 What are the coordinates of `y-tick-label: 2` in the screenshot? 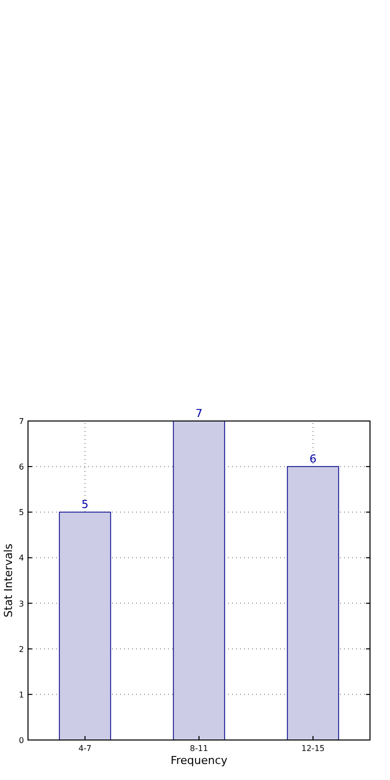 It's located at (21, 649).